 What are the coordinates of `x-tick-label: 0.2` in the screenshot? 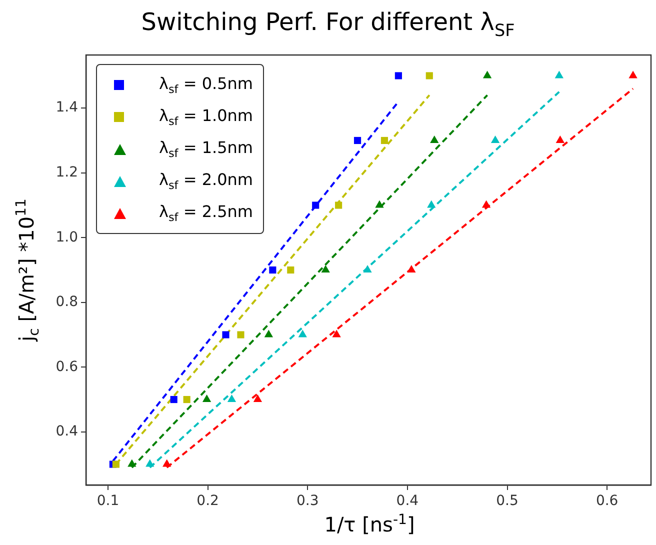 It's located at (207, 501).